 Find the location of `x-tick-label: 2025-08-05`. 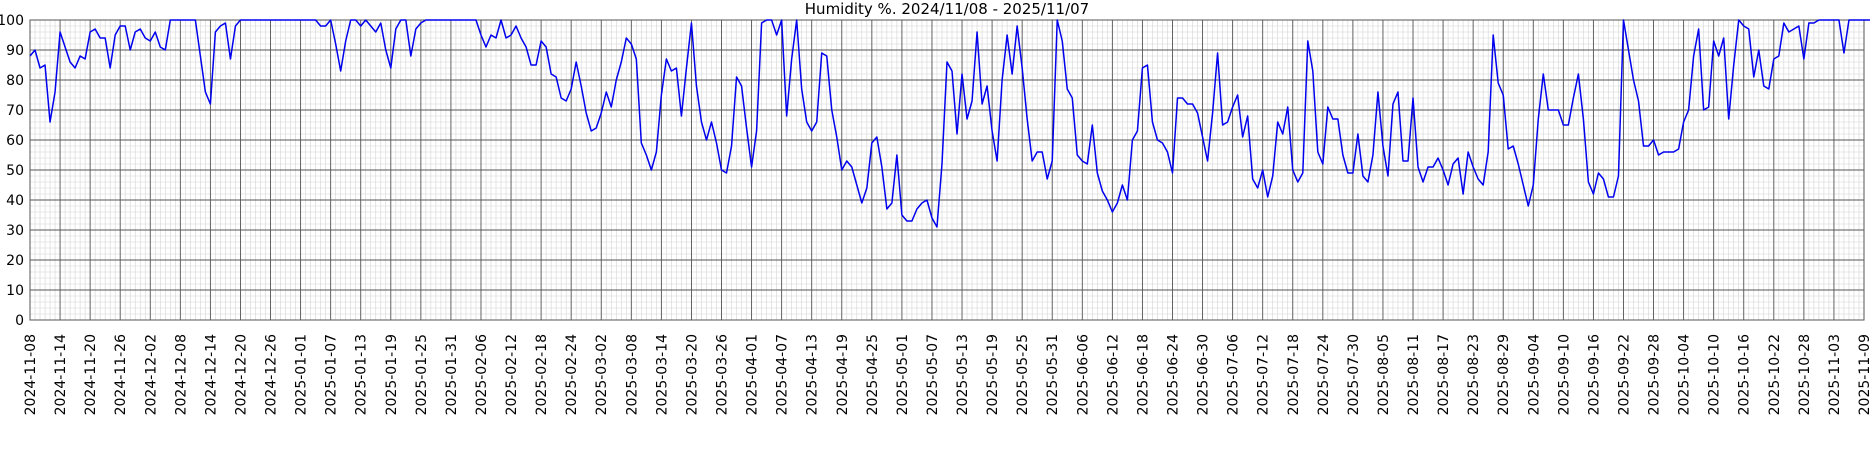

x-tick-label: 2025-08-05 is located at coordinates (1384, 374).